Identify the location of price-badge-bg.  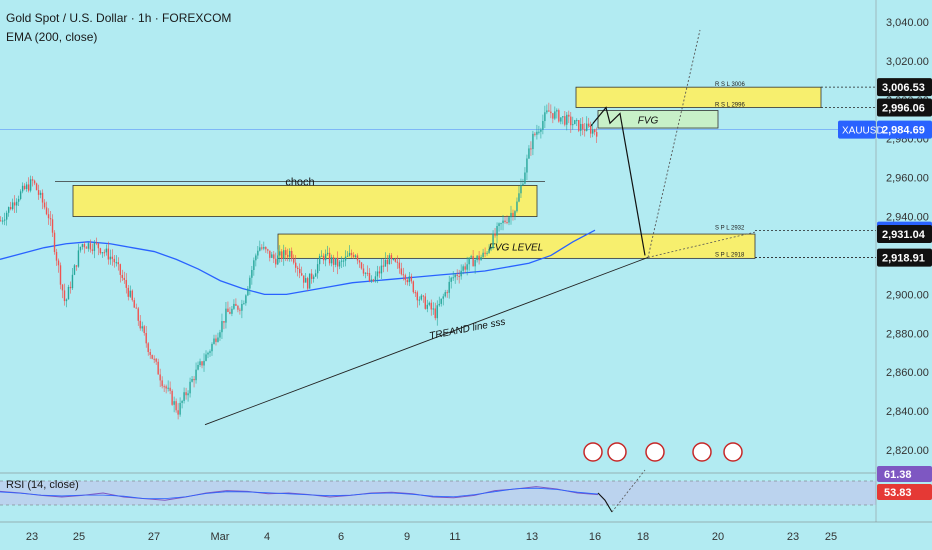
(904, 107).